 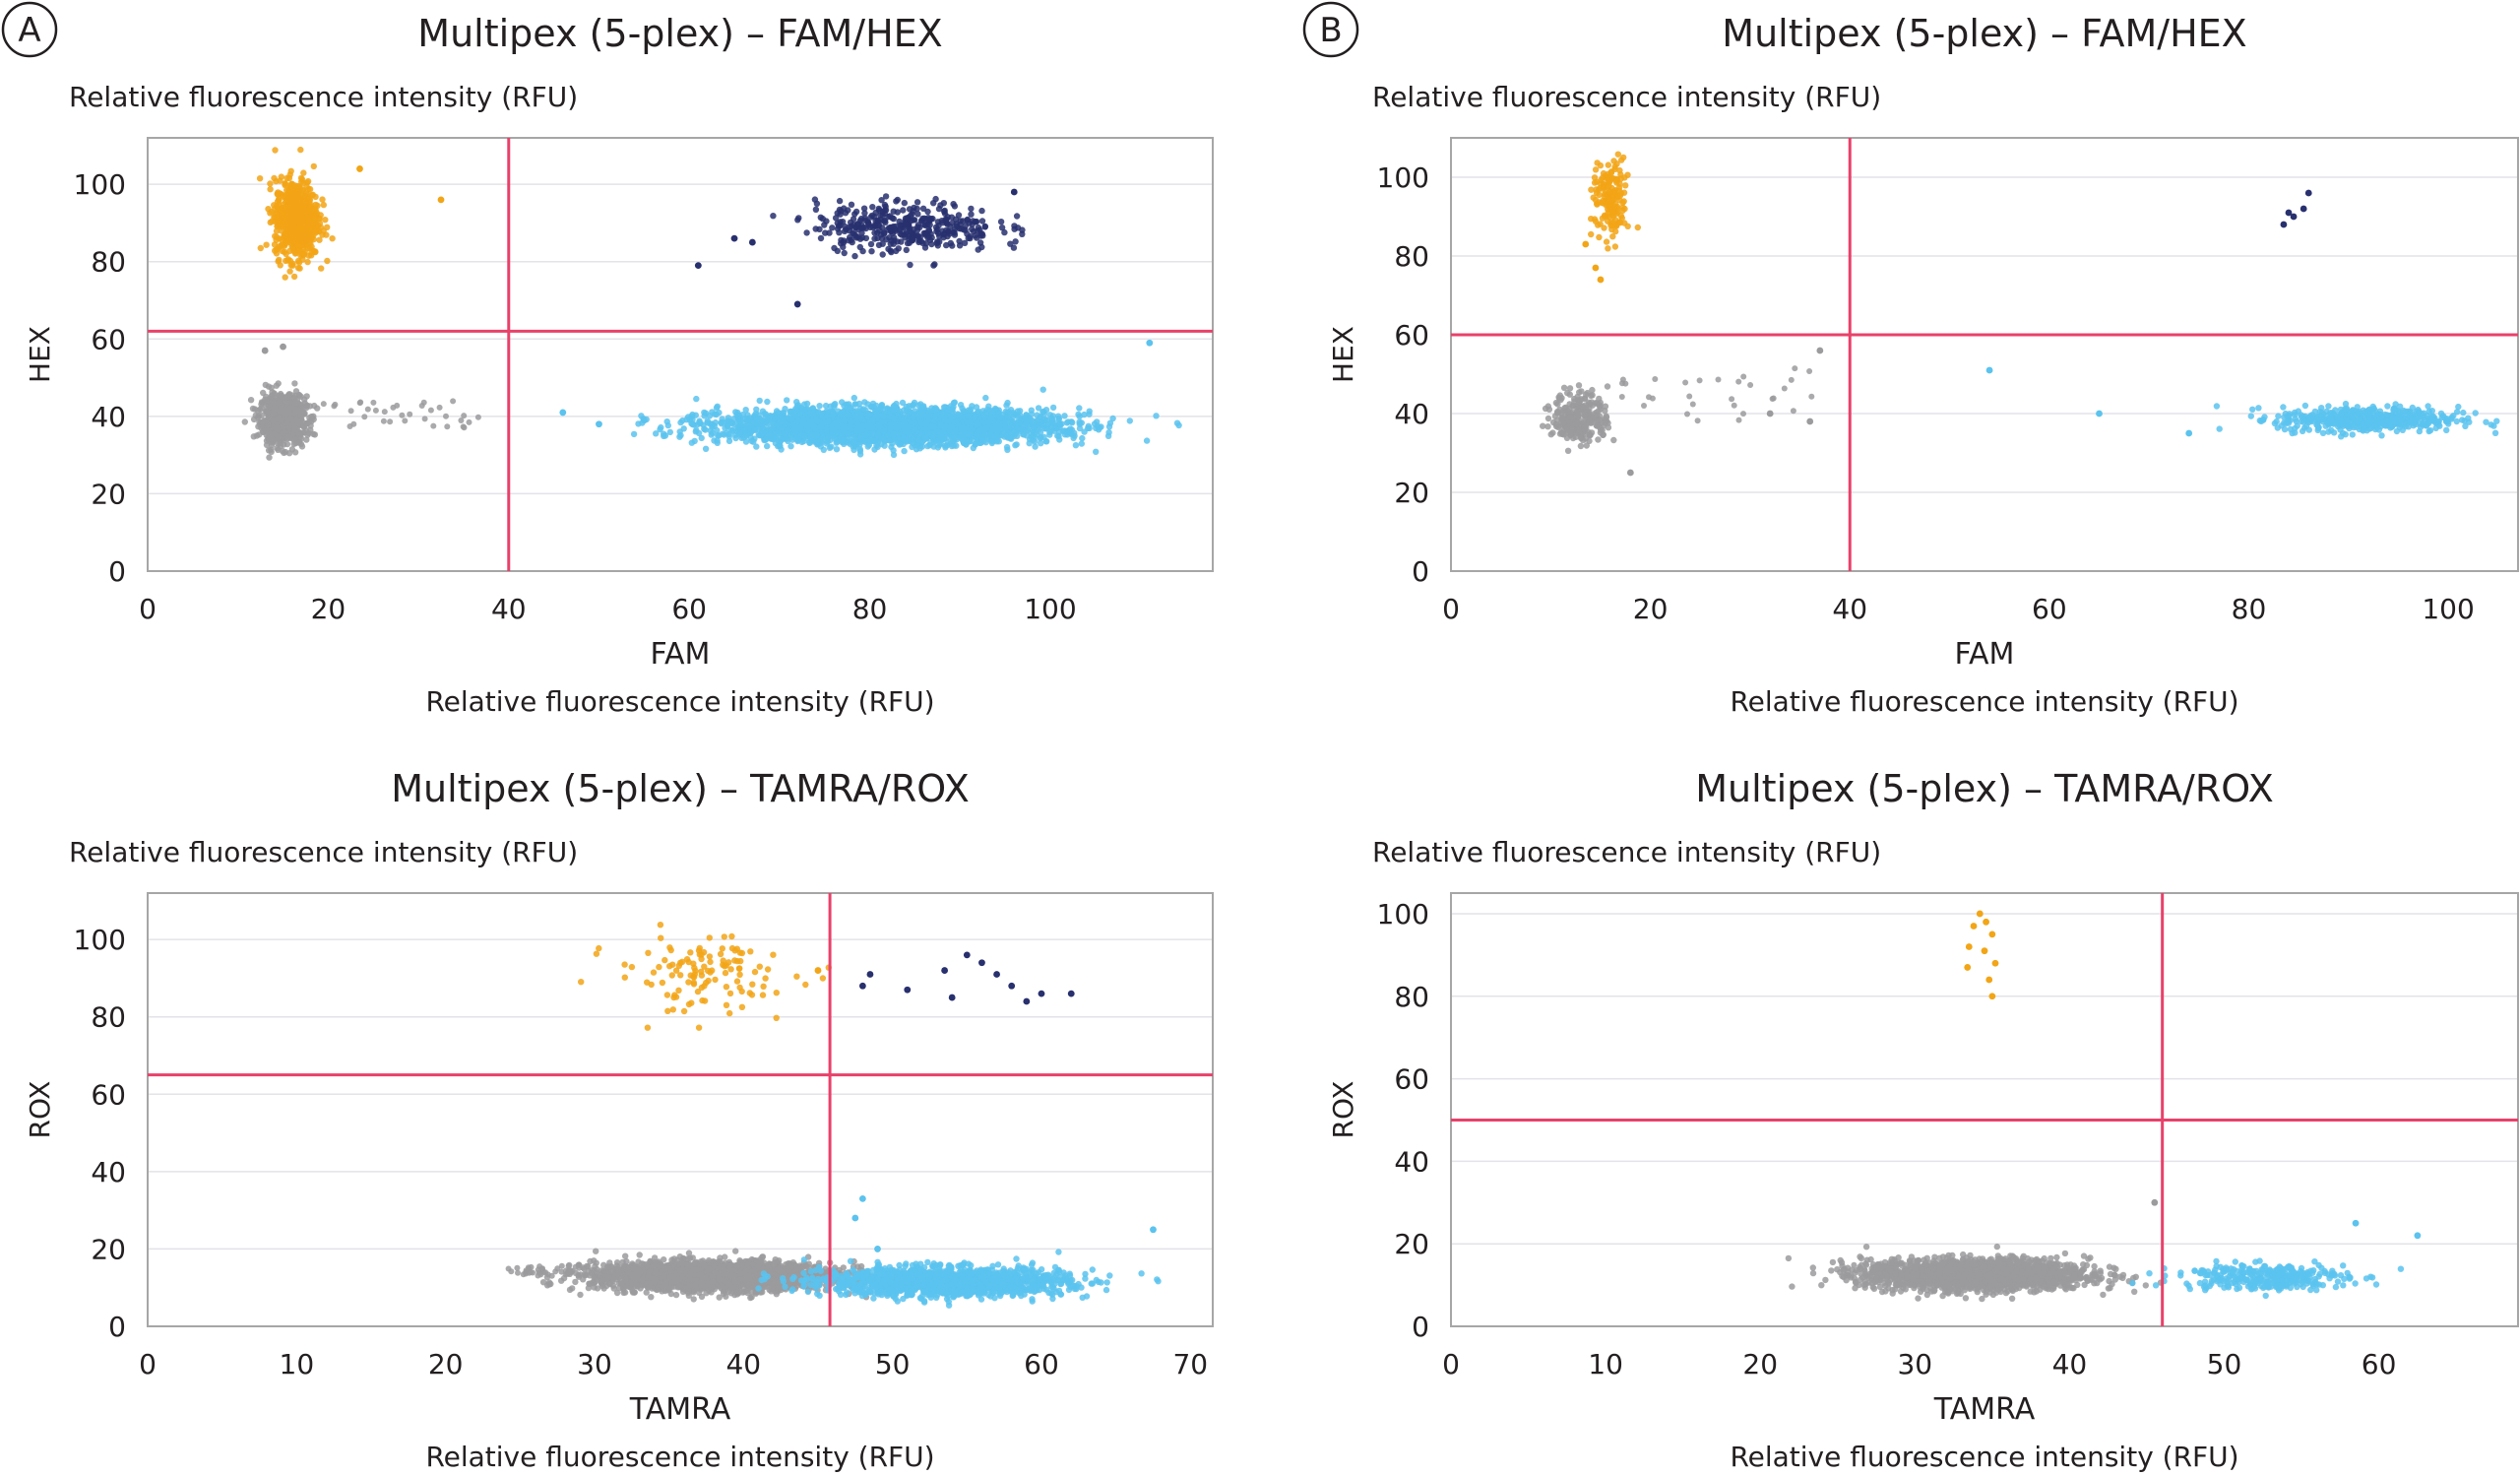 I want to click on chart-title: Multipex (5-plex) – FAM/HEX, so click(x=679, y=33).